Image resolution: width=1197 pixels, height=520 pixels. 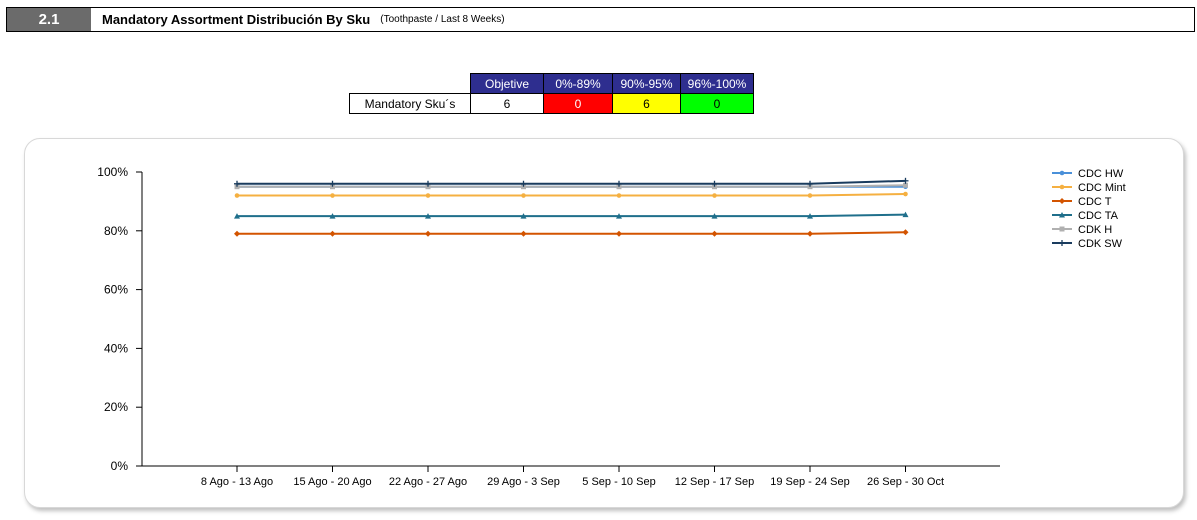 I want to click on value-0-89: 0, so click(x=578, y=103).